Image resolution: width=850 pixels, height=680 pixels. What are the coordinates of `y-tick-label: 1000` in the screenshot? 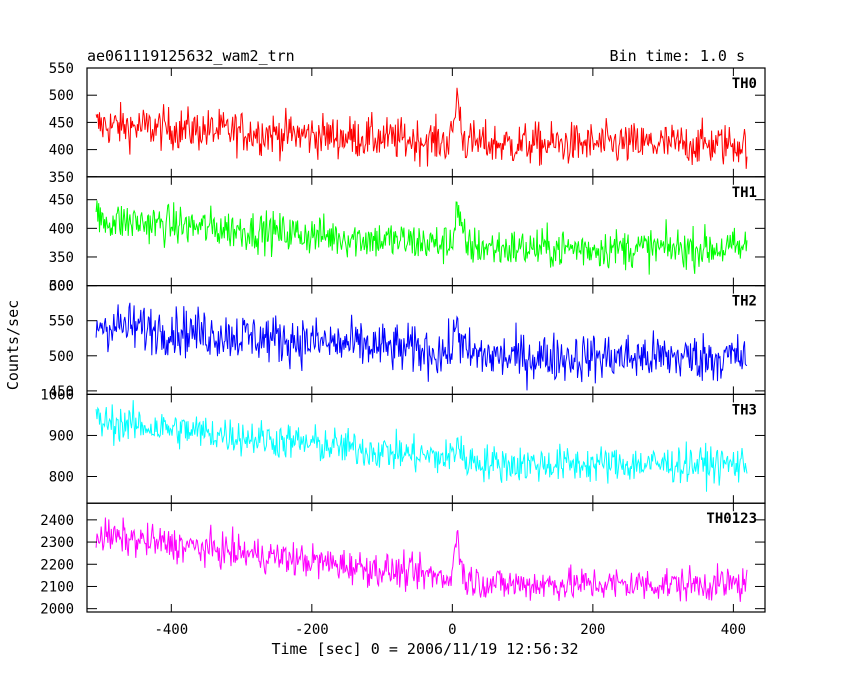 It's located at (57, 395).